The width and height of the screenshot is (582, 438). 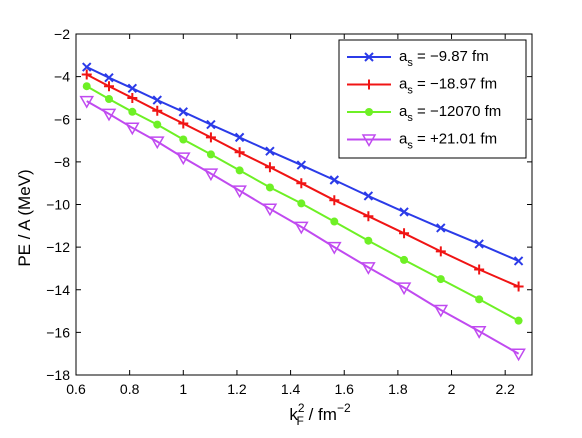 I want to click on x-tick-label: 1.4, so click(x=291, y=389).